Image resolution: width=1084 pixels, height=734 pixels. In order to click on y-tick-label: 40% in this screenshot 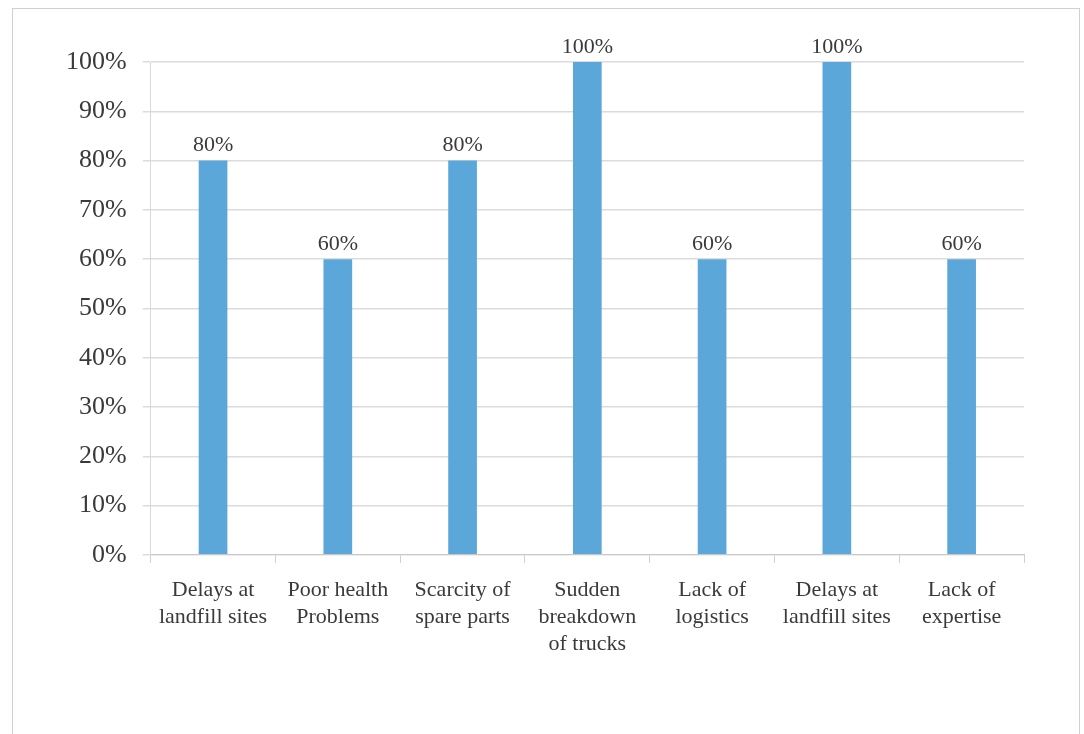, I will do `click(102, 356)`.